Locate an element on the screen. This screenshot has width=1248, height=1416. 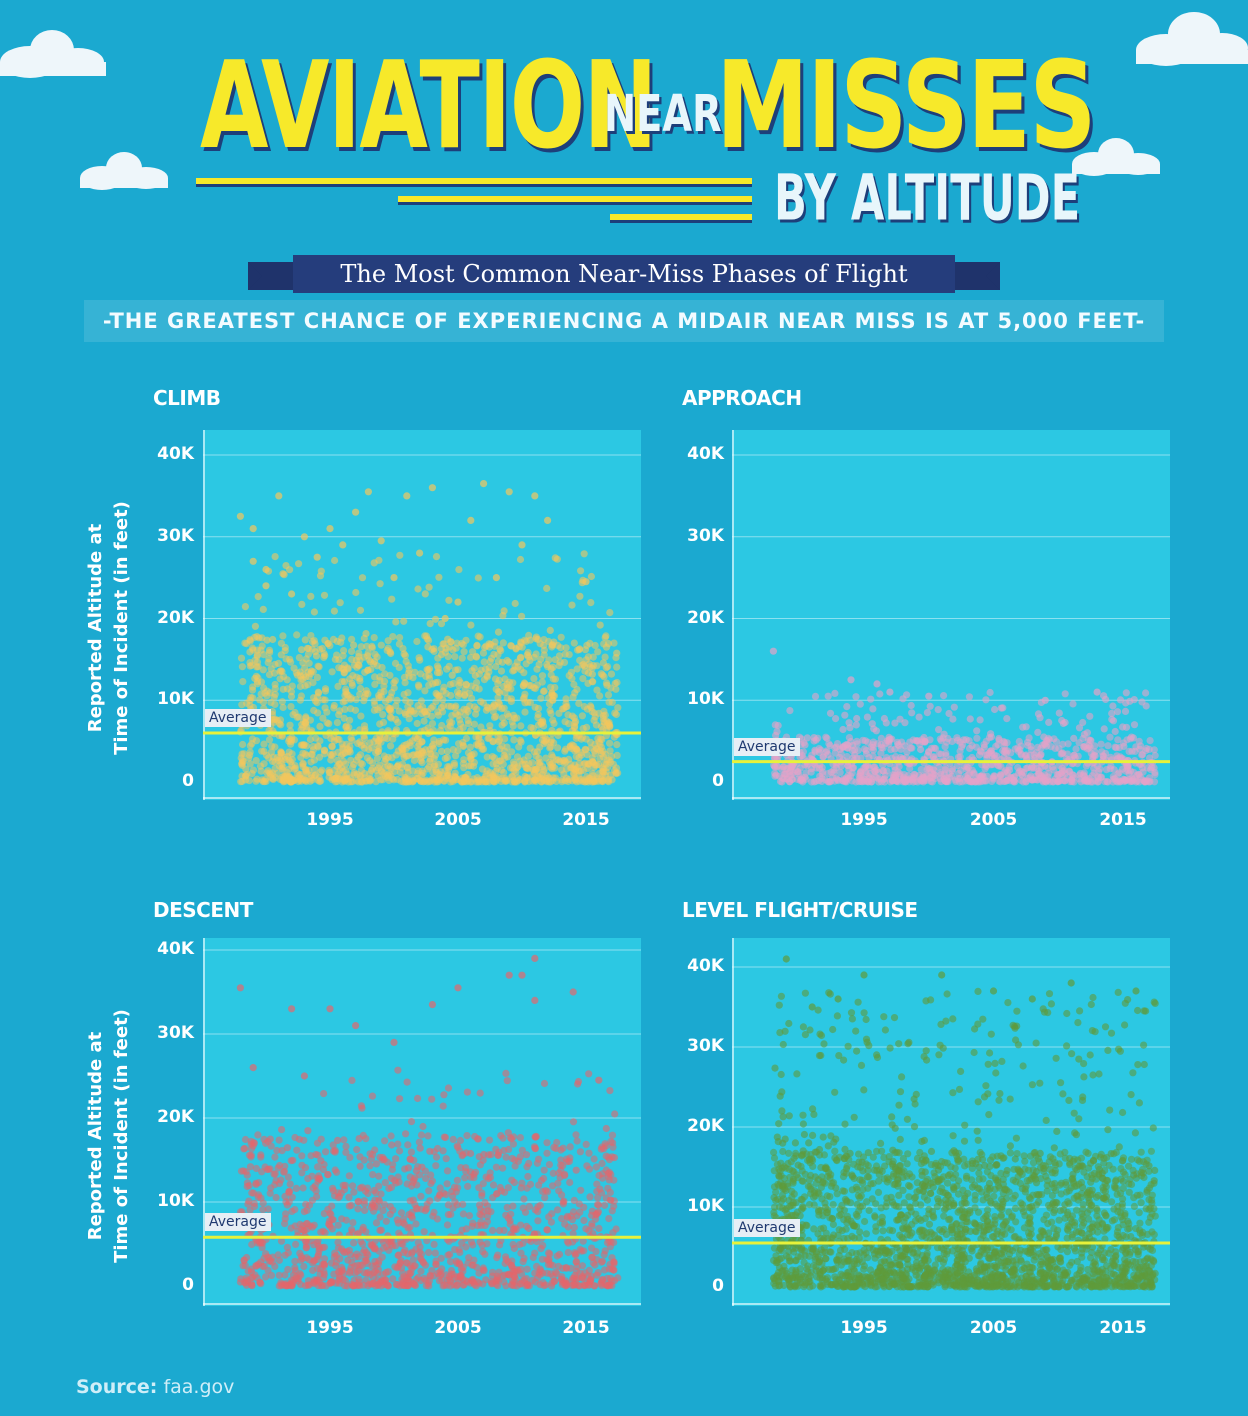
ribbon-tail-left is located at coordinates (274, 276).